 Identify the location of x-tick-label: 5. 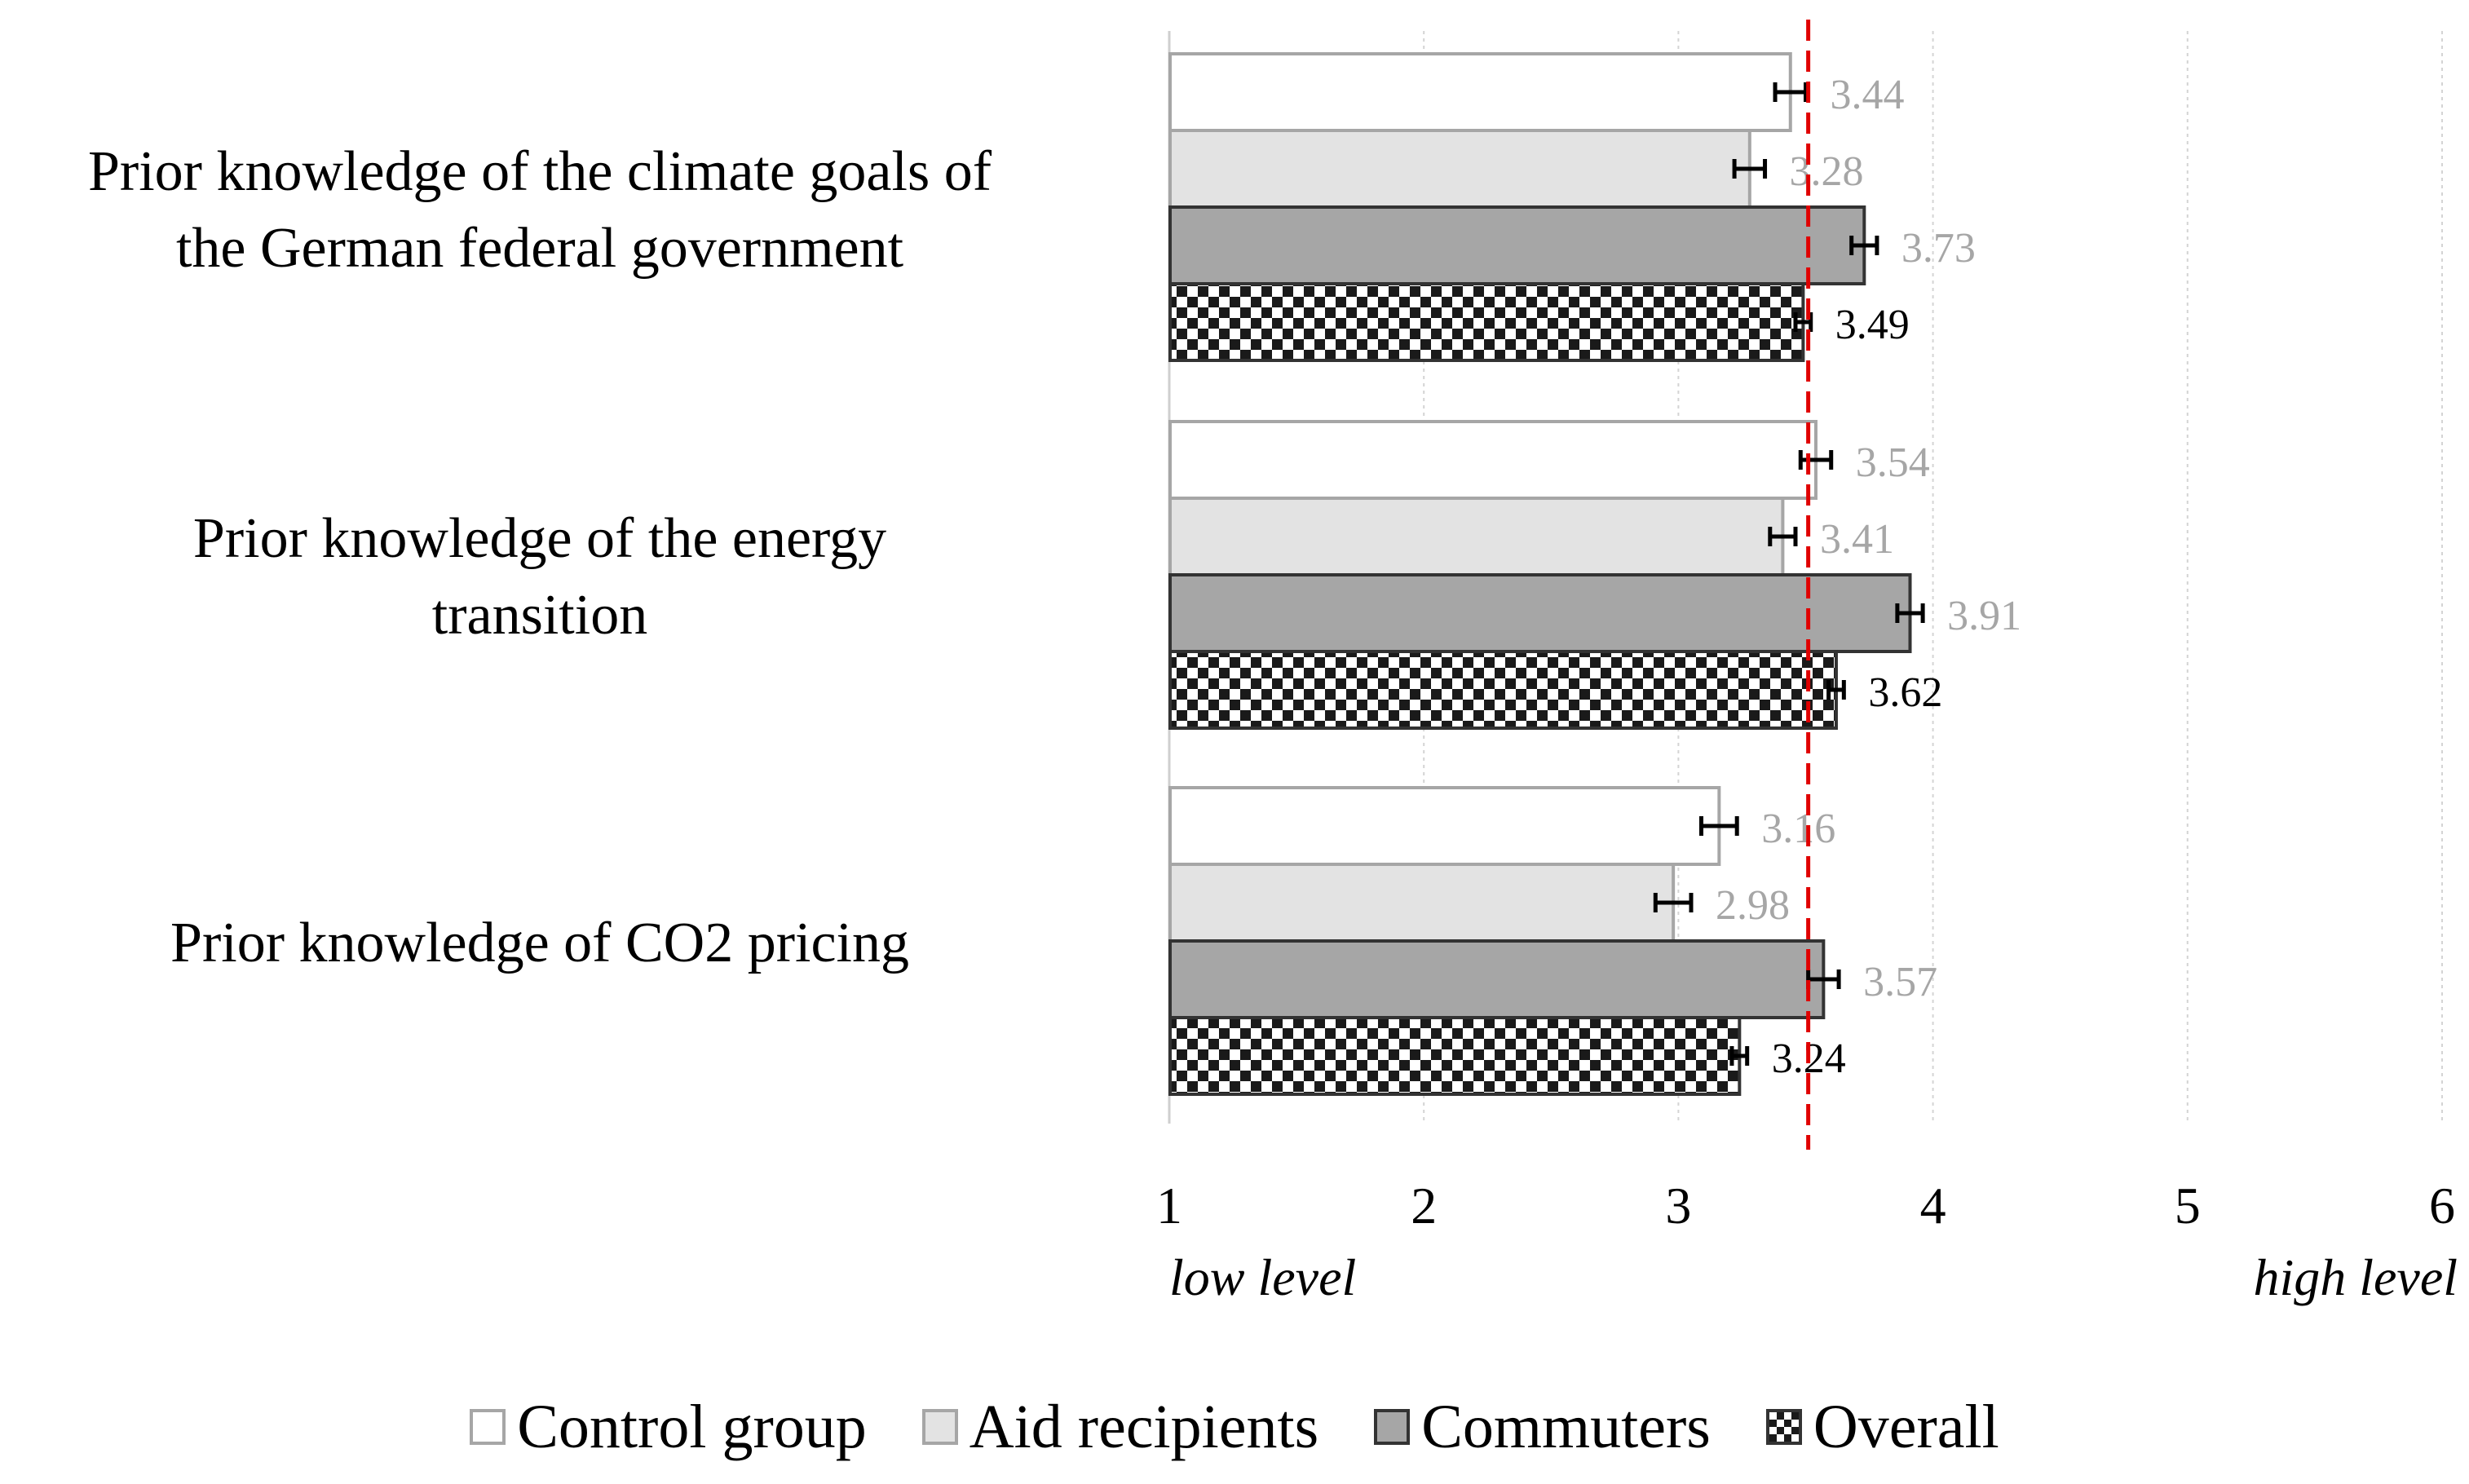
(2188, 1205).